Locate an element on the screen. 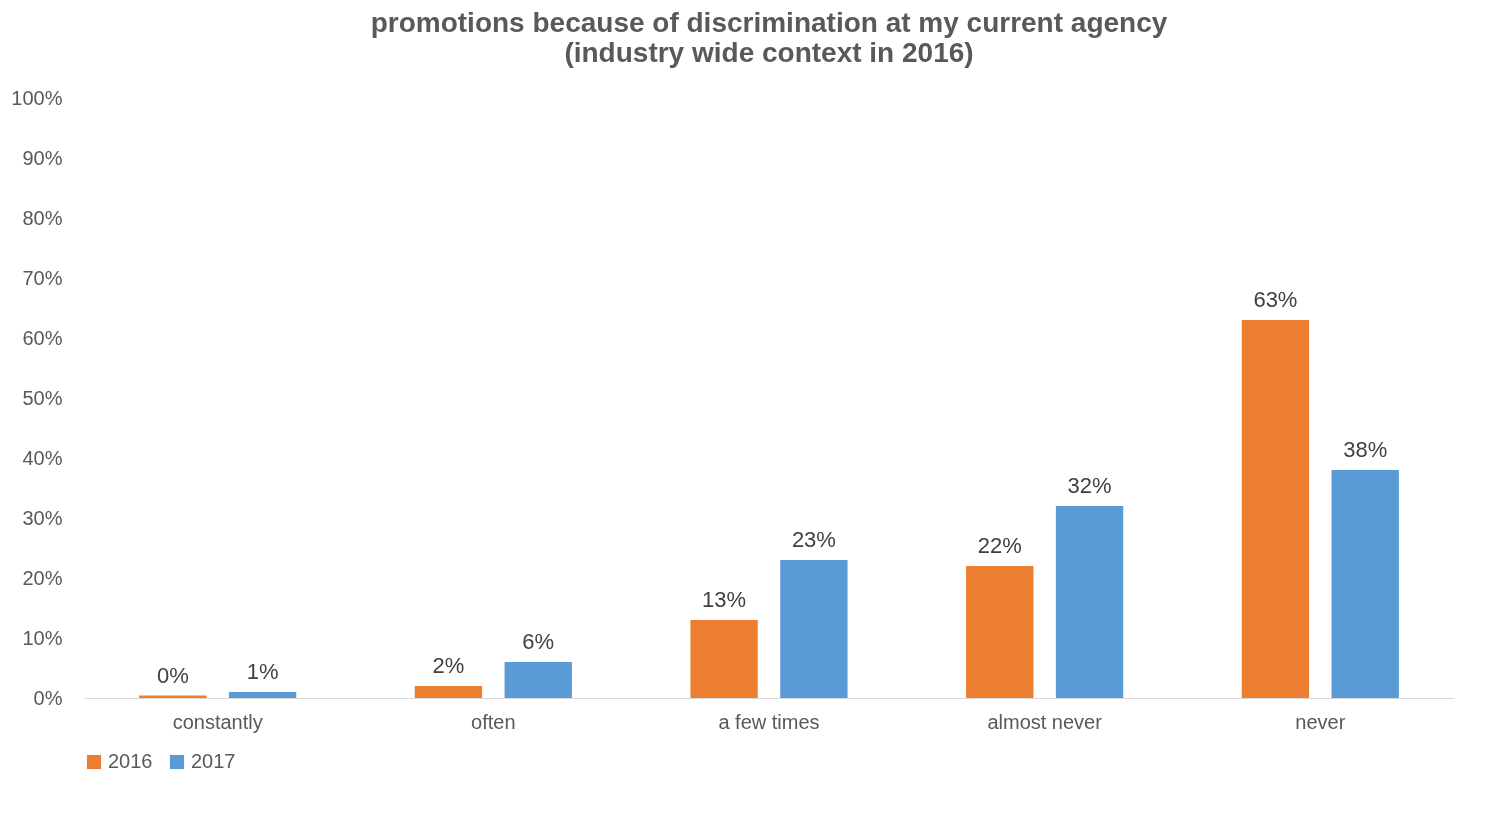 The width and height of the screenshot is (1509, 838). x-tick-label: a few times is located at coordinates (769, 721).